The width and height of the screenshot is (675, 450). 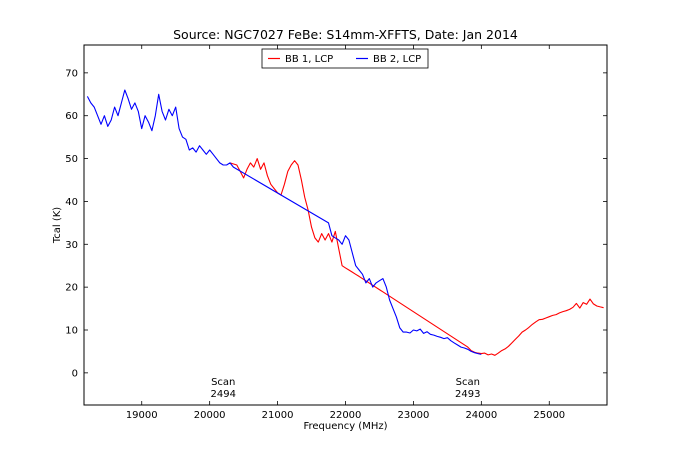 I want to click on y-tick-label: 0, so click(x=75, y=373).